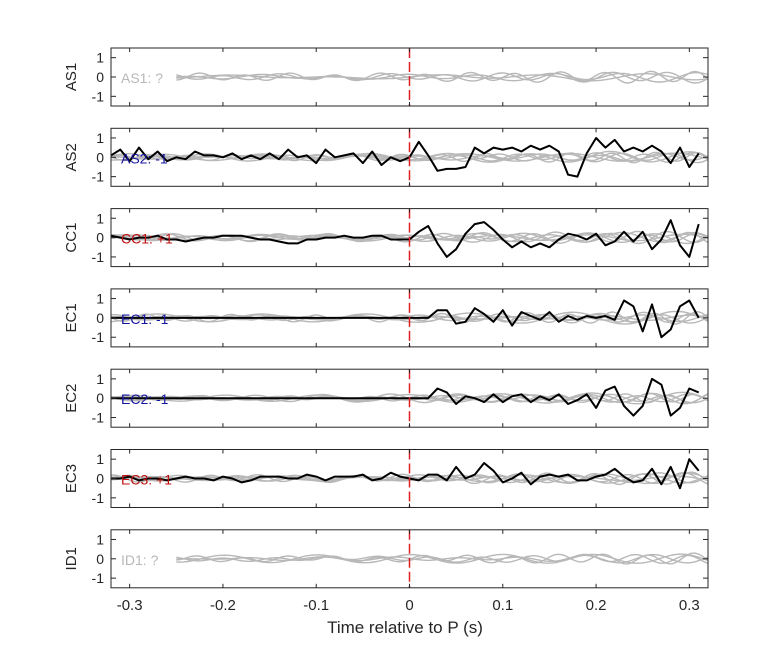 Image resolution: width=782 pixels, height=657 pixels. What do you see at coordinates (316, 605) in the screenshot?
I see `x-tick-label: -0.1` at bounding box center [316, 605].